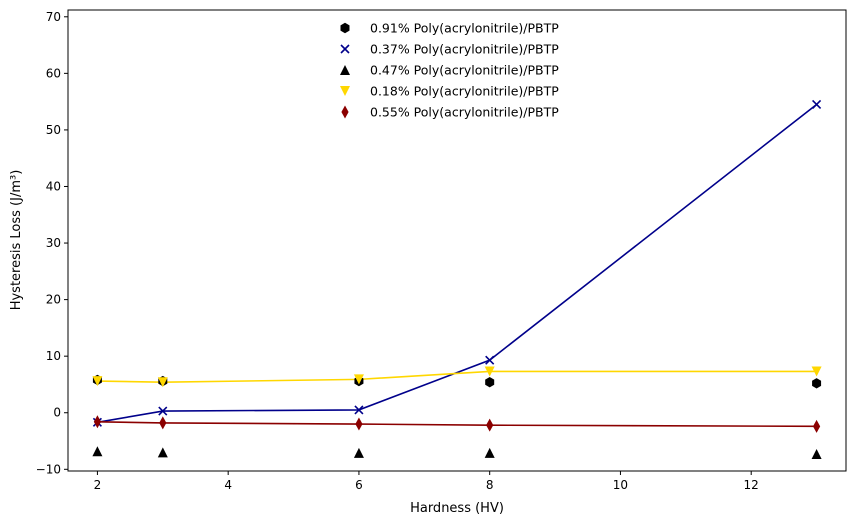 The image size is (853, 525). What do you see at coordinates (53, 300) in the screenshot?
I see `y-tick-label: 20` at bounding box center [53, 300].